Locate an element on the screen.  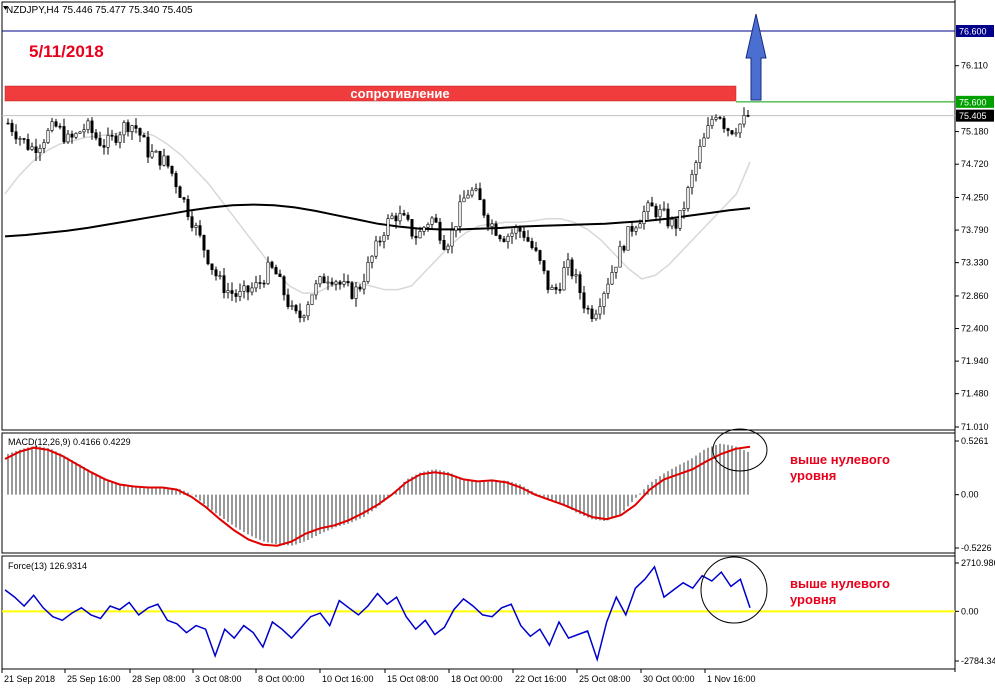
target-arrow is located at coordinates (756, 57).